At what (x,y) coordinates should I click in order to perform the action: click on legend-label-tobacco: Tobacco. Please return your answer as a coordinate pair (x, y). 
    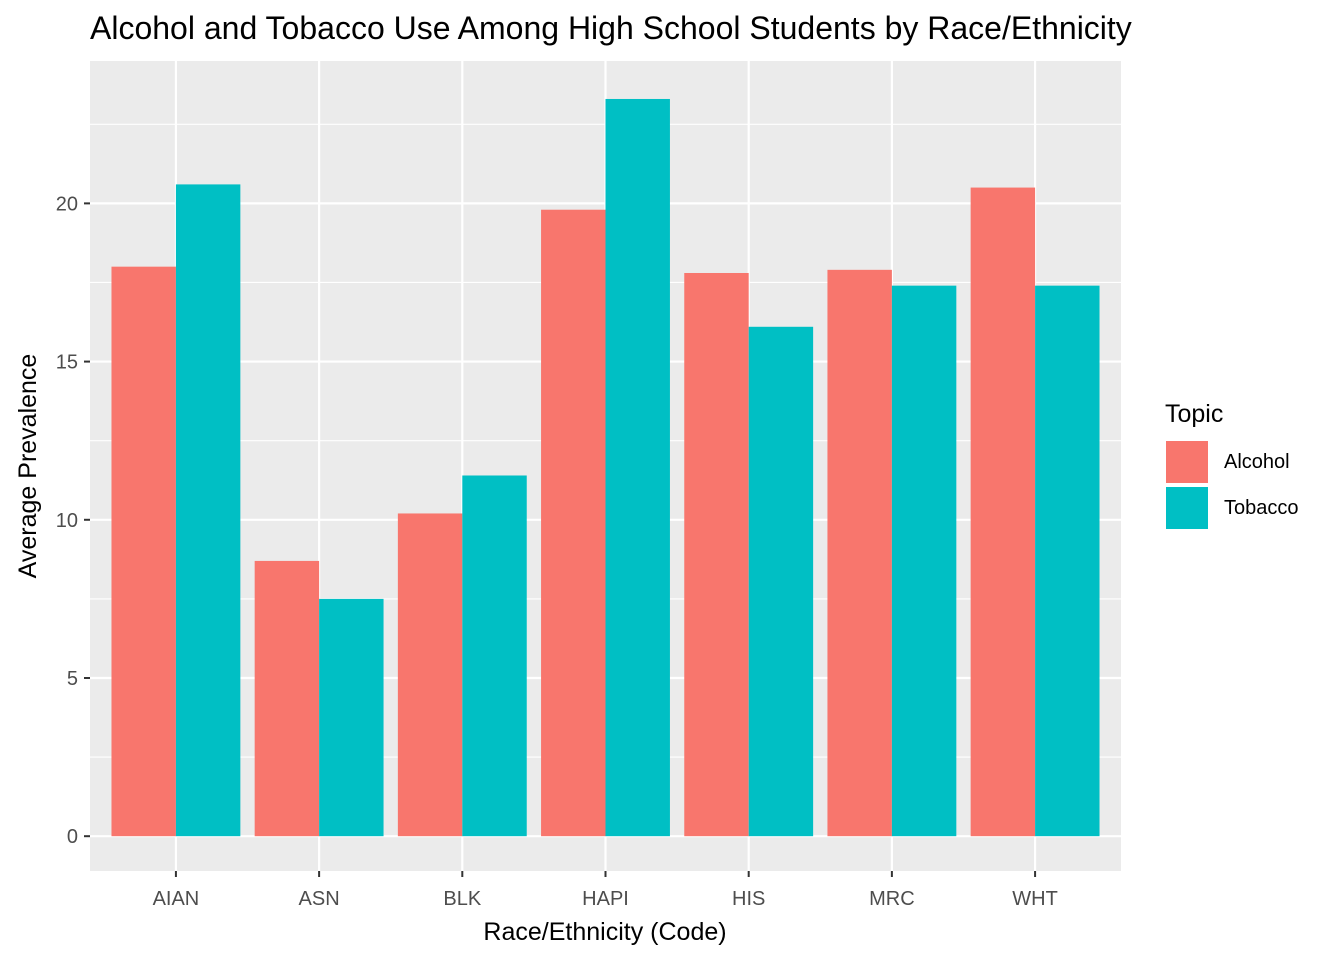
    Looking at the image, I should click on (1261, 507).